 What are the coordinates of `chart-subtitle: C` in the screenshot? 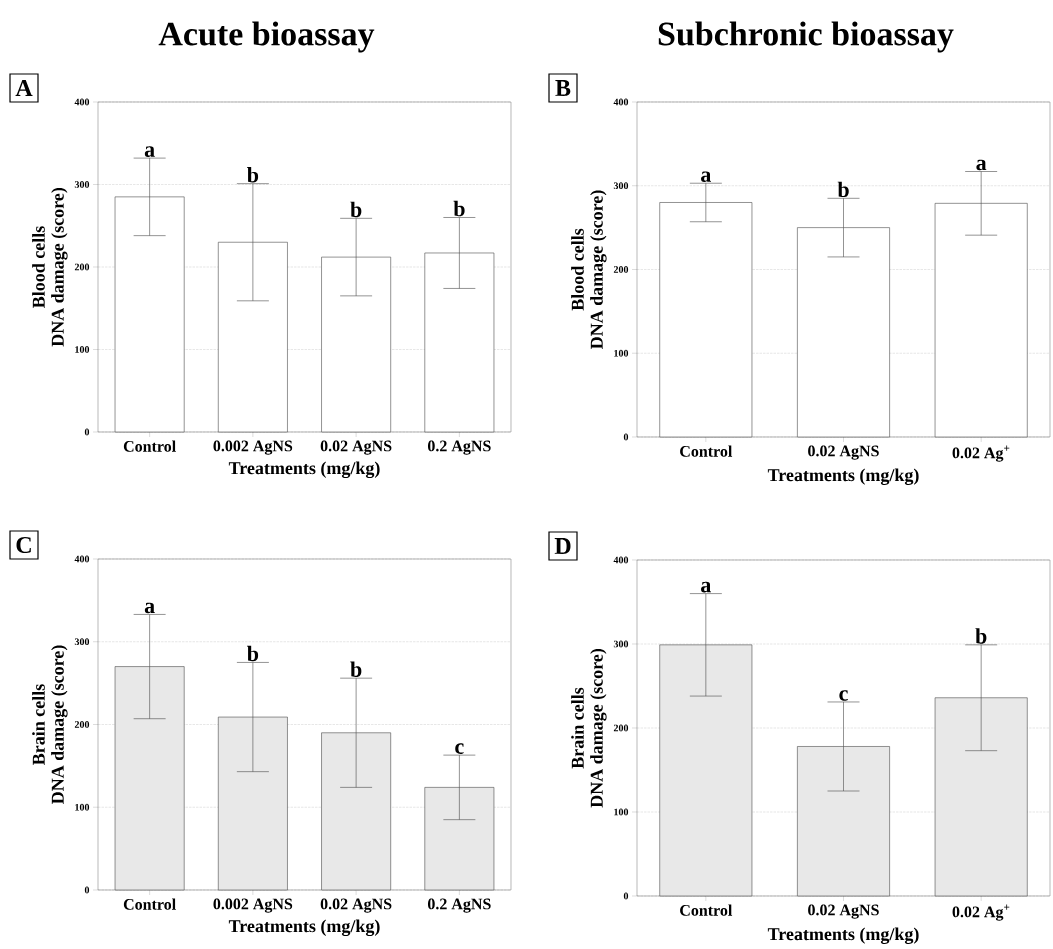 It's located at (23, 545).